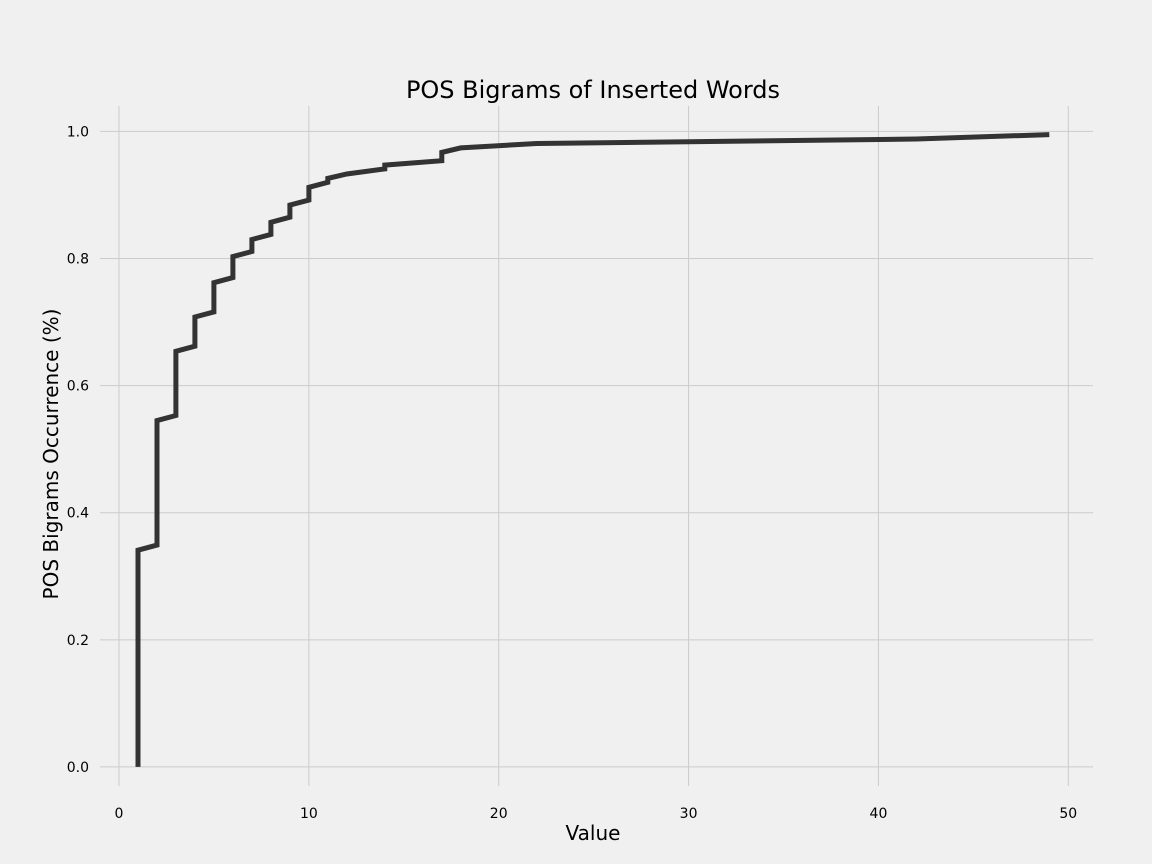  I want to click on chart-title: POS Bigrams of Inserted Words, so click(593, 90).